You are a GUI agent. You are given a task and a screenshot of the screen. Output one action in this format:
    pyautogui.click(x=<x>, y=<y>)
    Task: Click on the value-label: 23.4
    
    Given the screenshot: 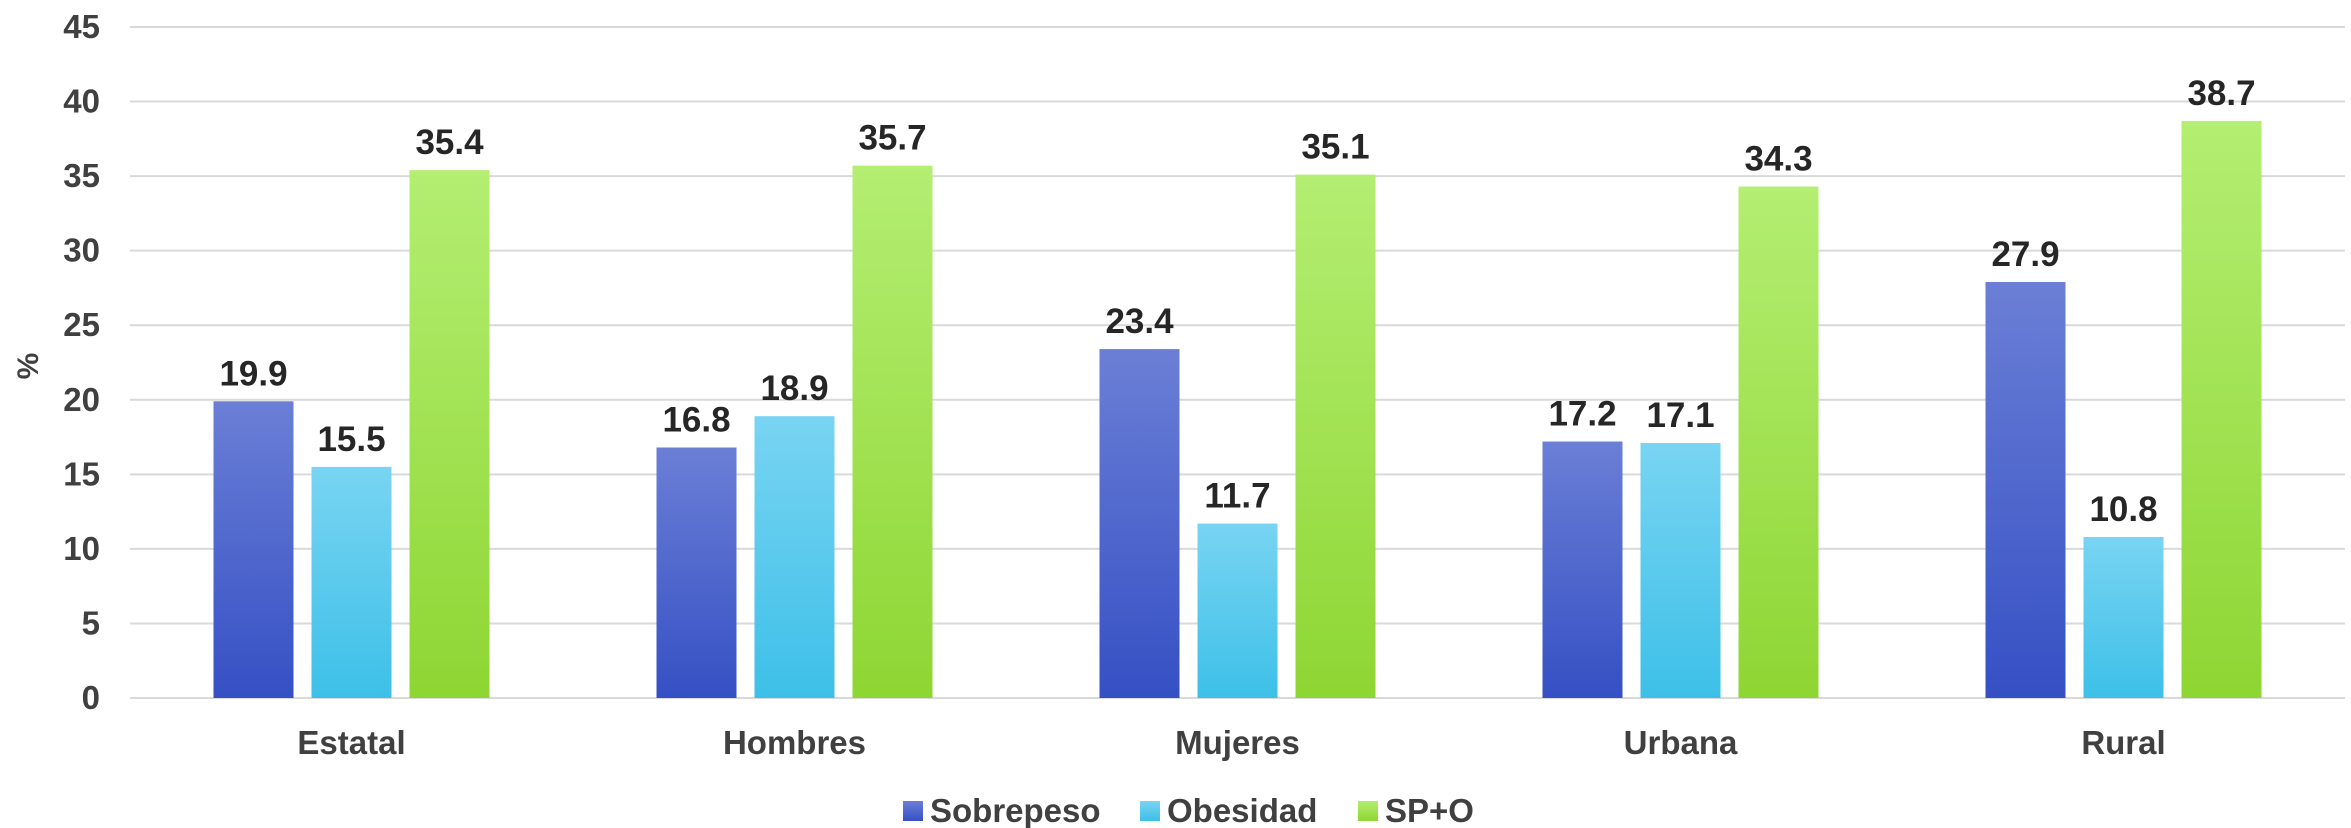 What is the action you would take?
    pyautogui.click(x=1139, y=321)
    